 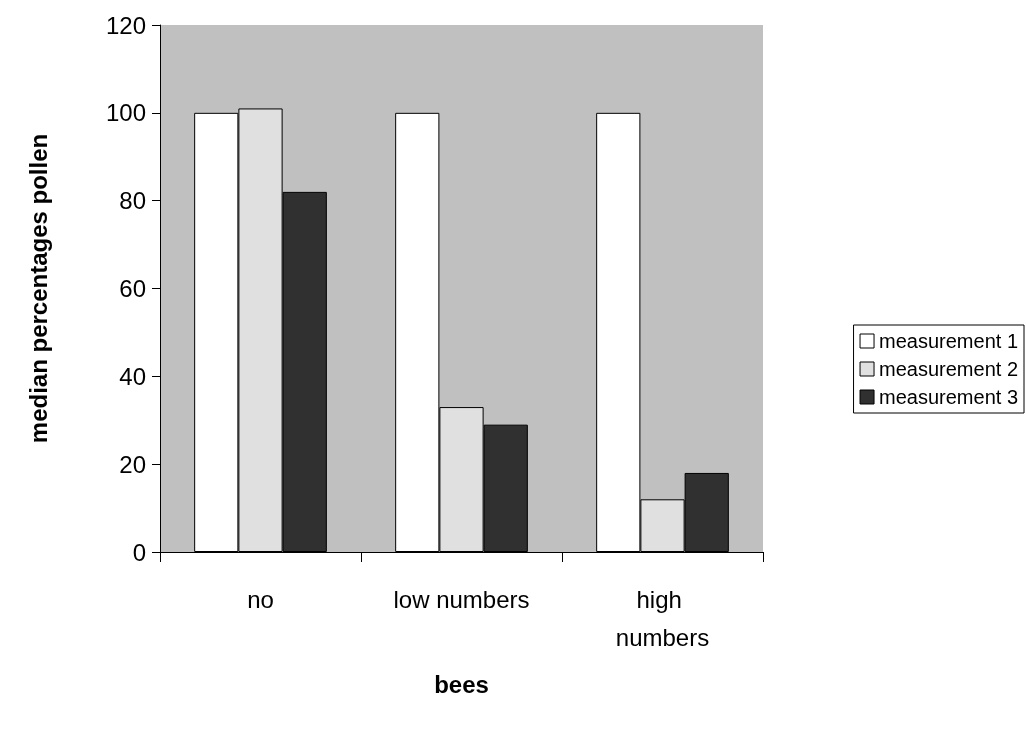 What do you see at coordinates (139, 552) in the screenshot?
I see `y-tick-label: 0` at bounding box center [139, 552].